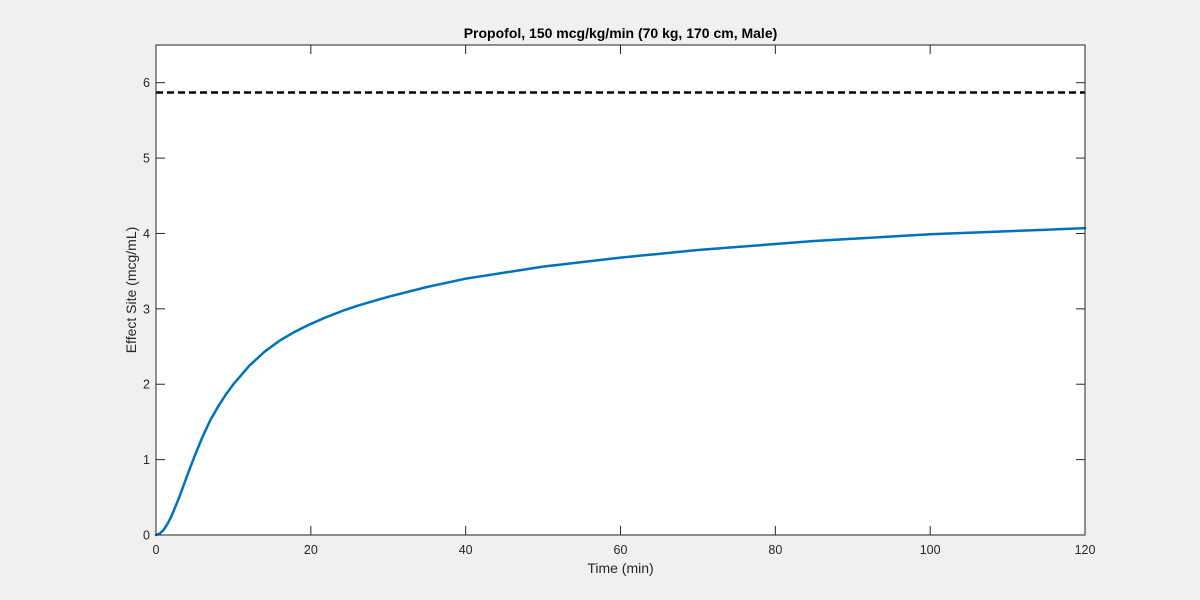 Image resolution: width=1200 pixels, height=600 pixels. What do you see at coordinates (930, 550) in the screenshot?
I see `x-tick-label: 100` at bounding box center [930, 550].